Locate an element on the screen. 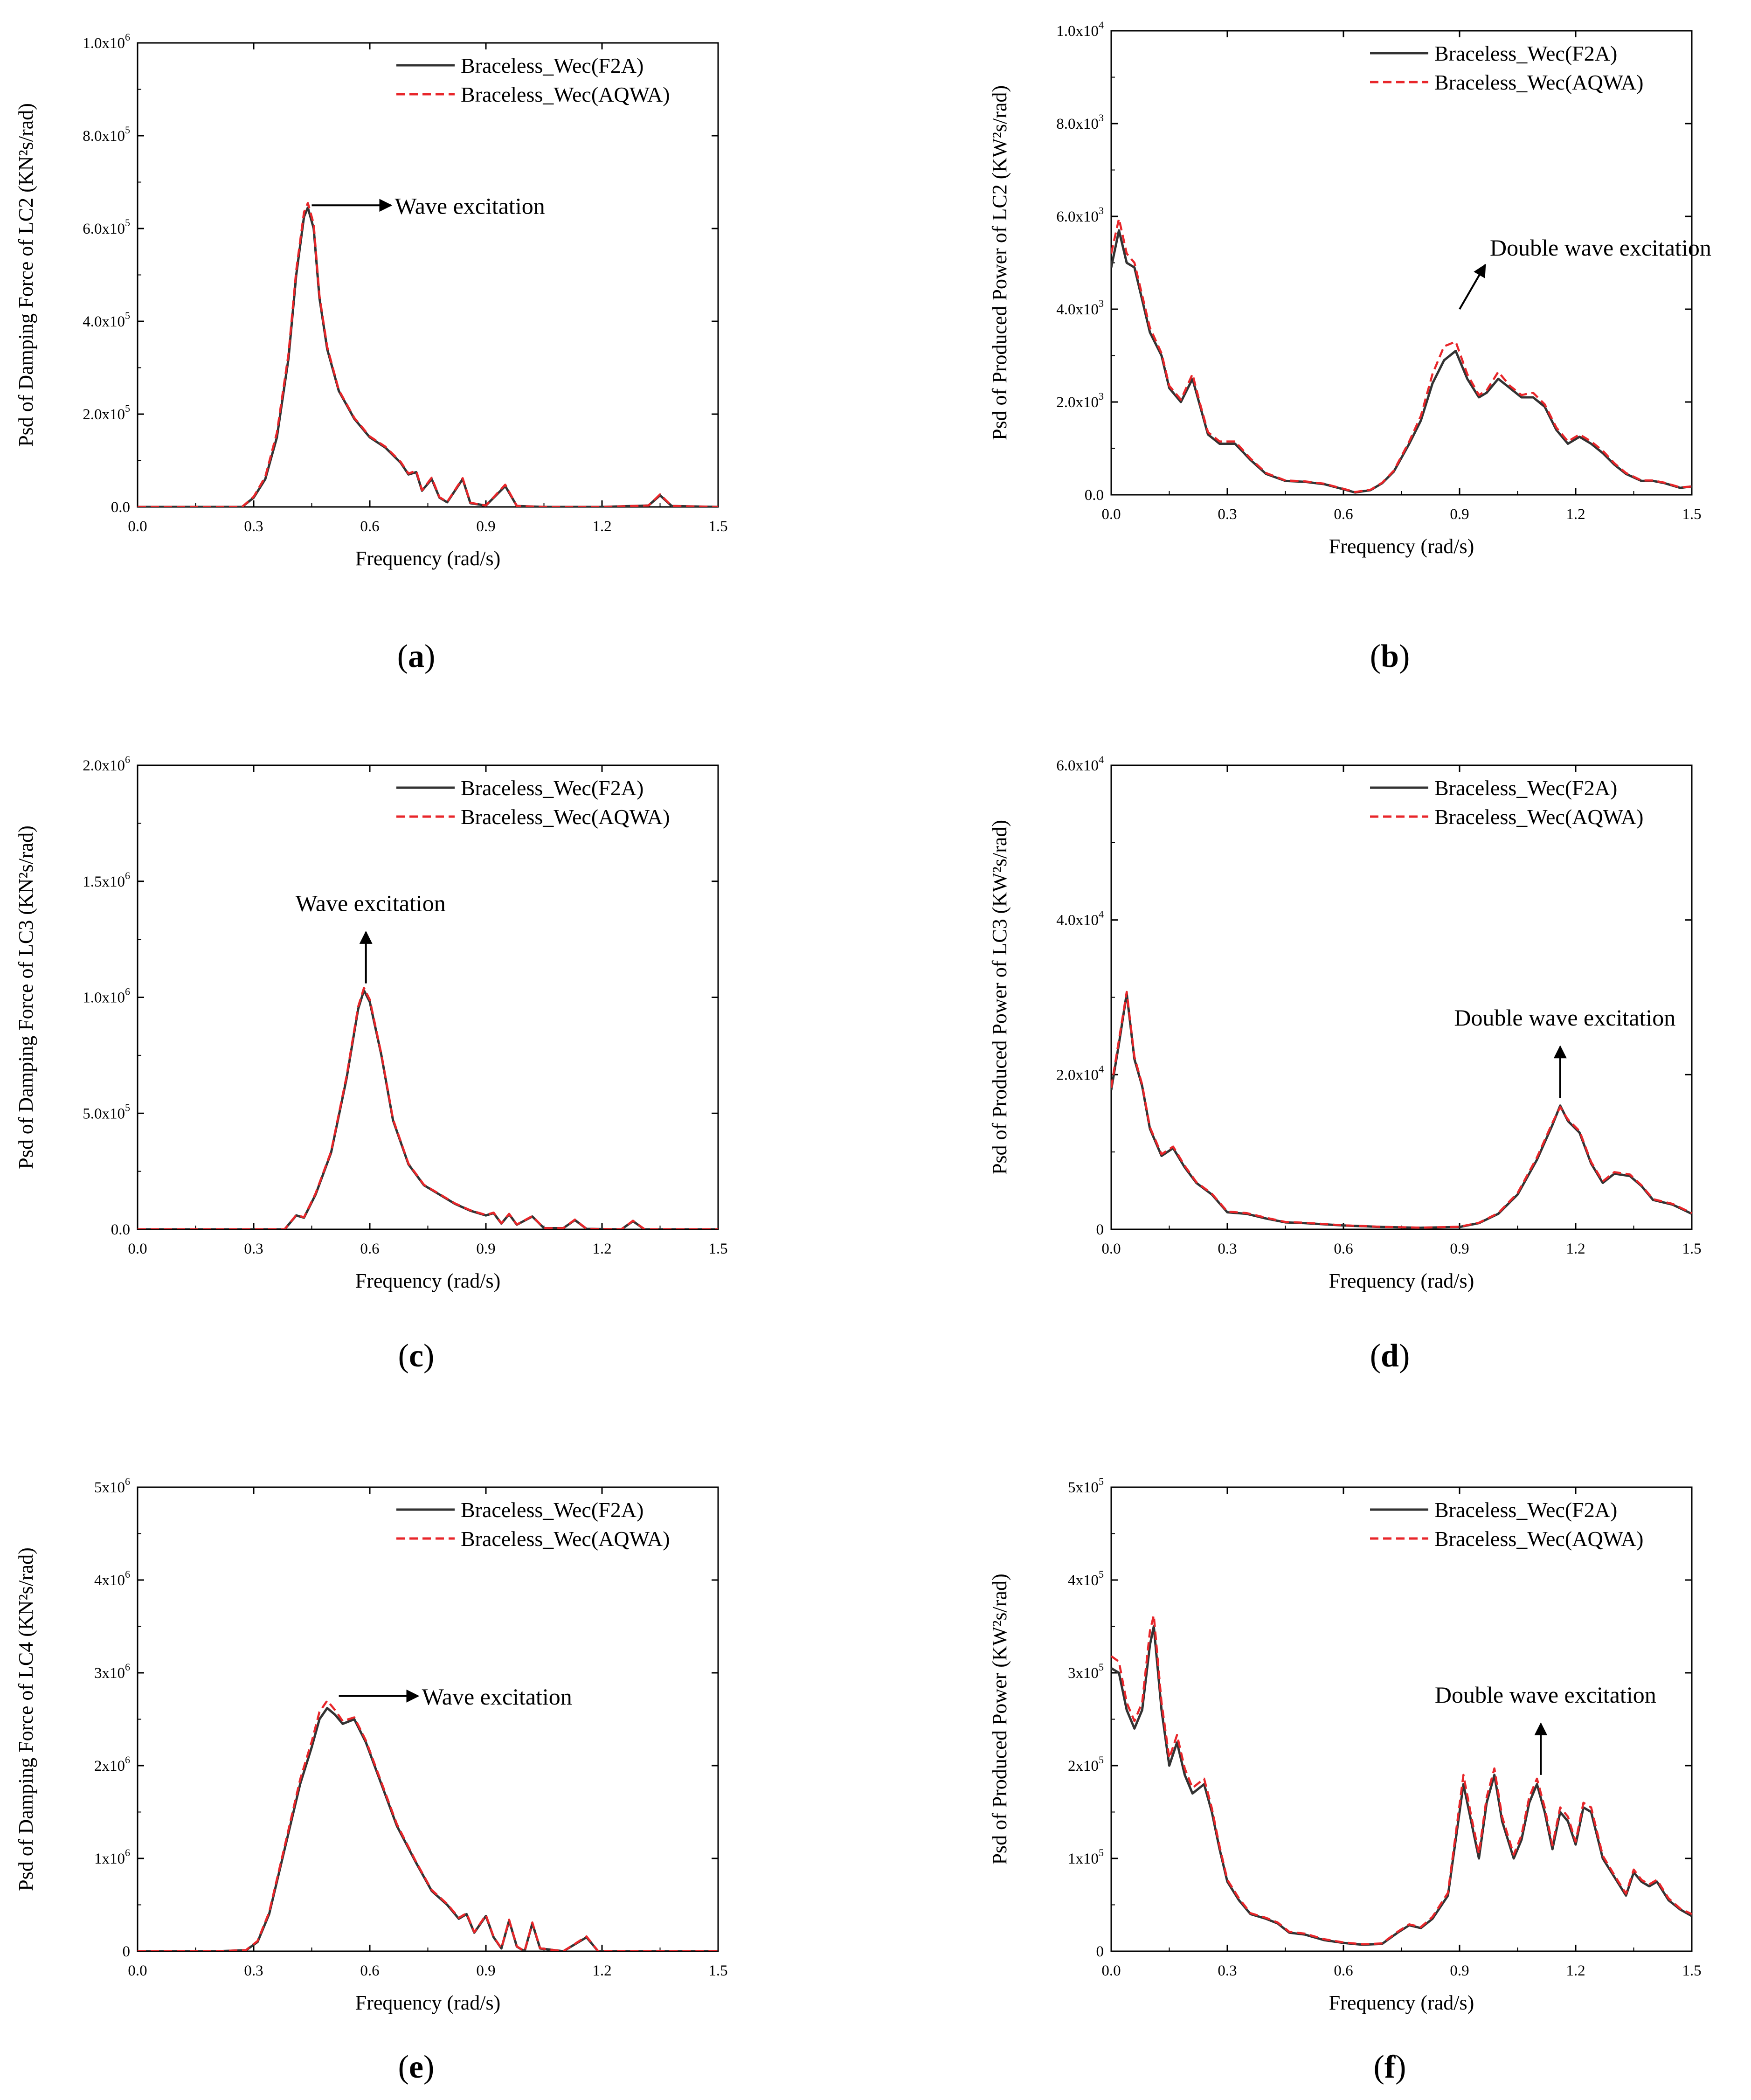 This screenshot has width=1751, height=2100. y-tick-label: 3x10⁵ is located at coordinates (1086, 1671).